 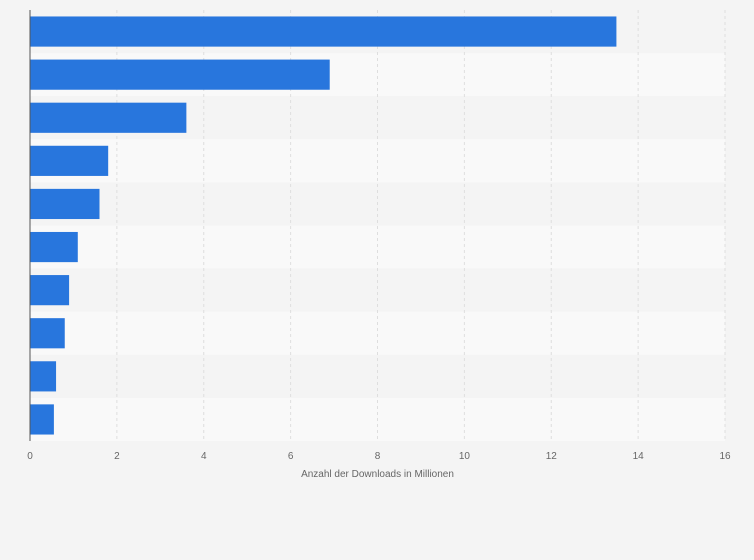 I want to click on x-tick-label: 10, so click(x=465, y=456).